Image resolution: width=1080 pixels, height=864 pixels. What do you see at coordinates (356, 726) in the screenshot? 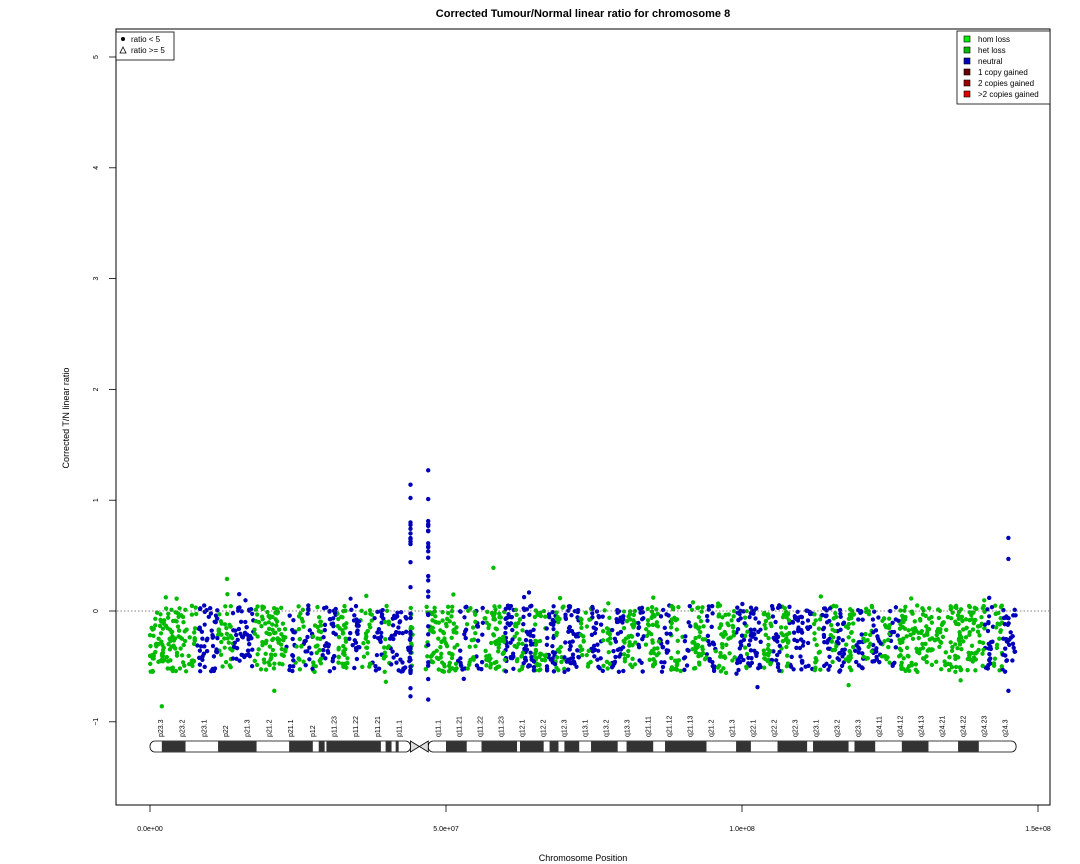
I see `cytoband-label: p11.22` at bounding box center [356, 726].